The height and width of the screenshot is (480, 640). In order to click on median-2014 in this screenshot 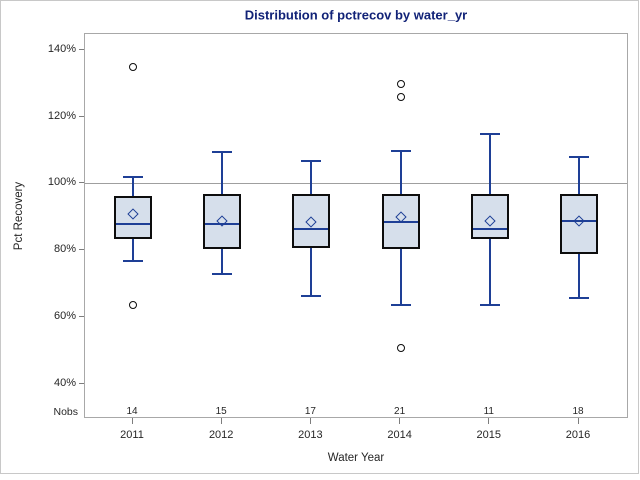, I will do `click(400, 222)`.